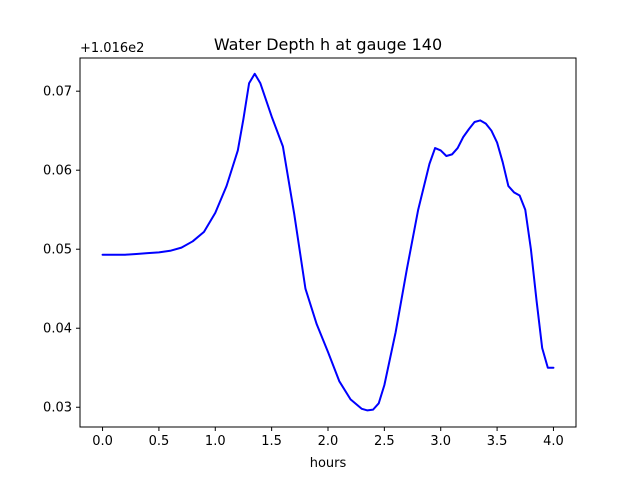 The image size is (640, 480). Describe the element at coordinates (497, 441) in the screenshot. I see `x-tick-label: 3.5` at that location.